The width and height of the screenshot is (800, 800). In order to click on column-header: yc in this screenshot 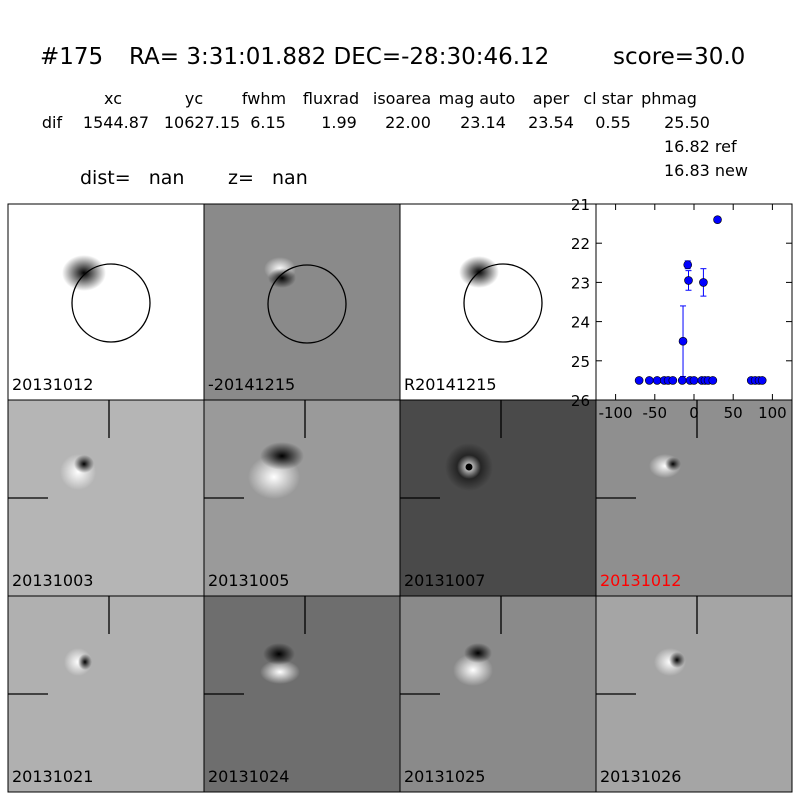, I will do `click(194, 98)`.